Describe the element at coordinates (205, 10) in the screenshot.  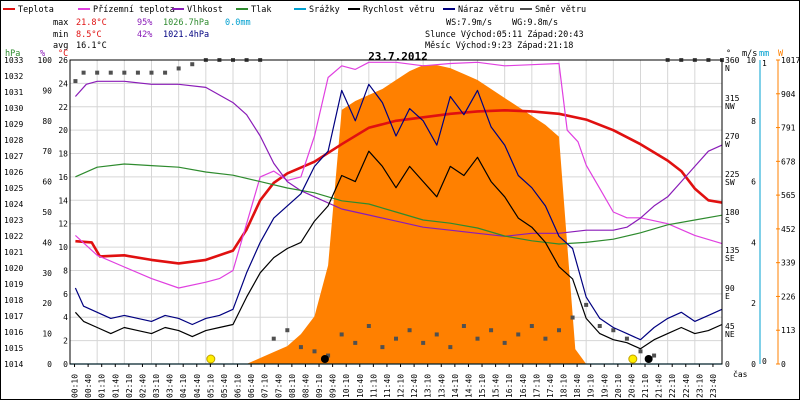
I see `legend-label-3: Vlhkost` at that location.